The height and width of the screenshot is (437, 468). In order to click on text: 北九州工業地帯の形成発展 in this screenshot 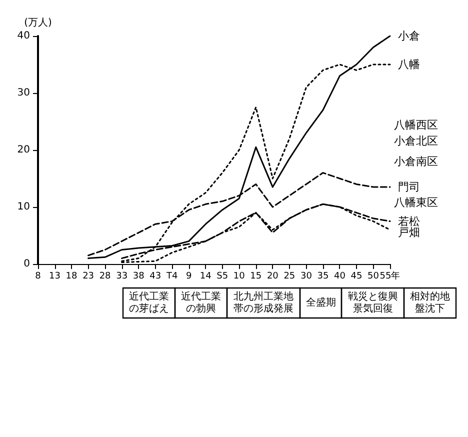, I will do `click(264, 302)`.